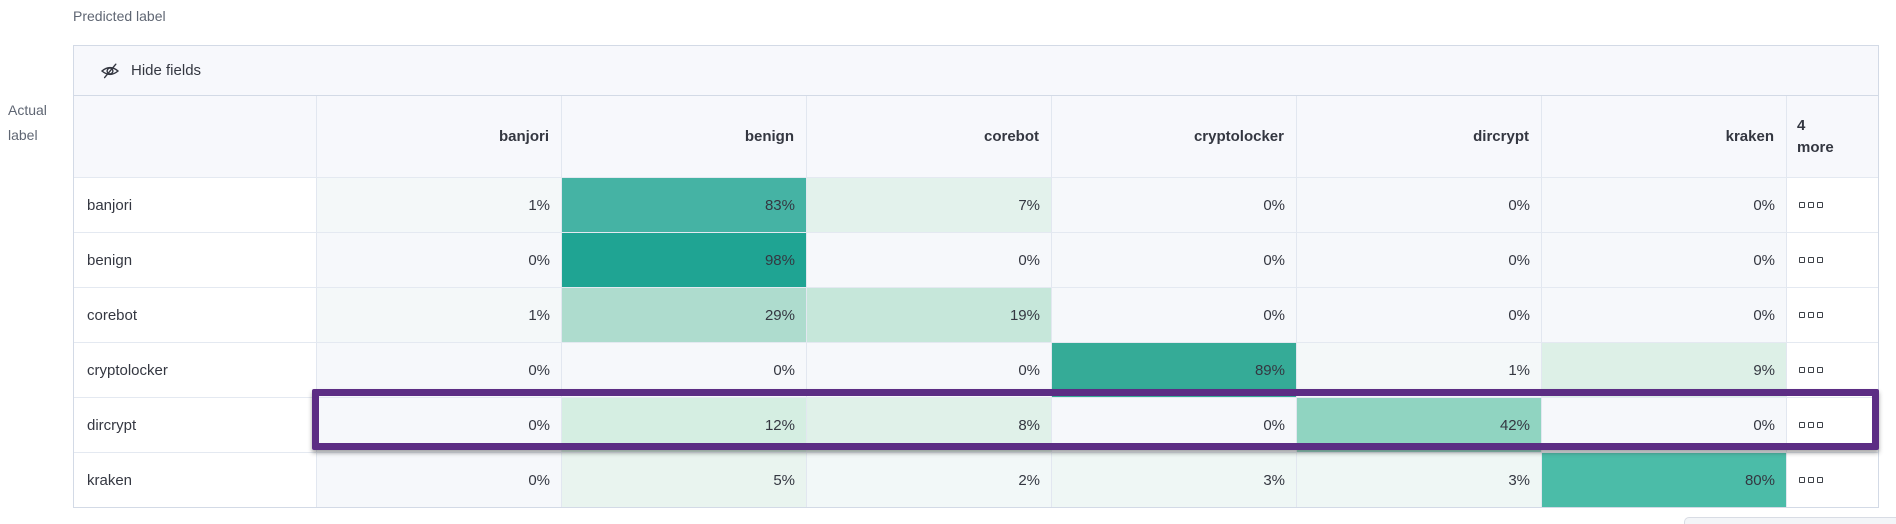  What do you see at coordinates (1418, 204) in the screenshot?
I see `matrix-cell-banjori-dircrypt: 0%` at bounding box center [1418, 204].